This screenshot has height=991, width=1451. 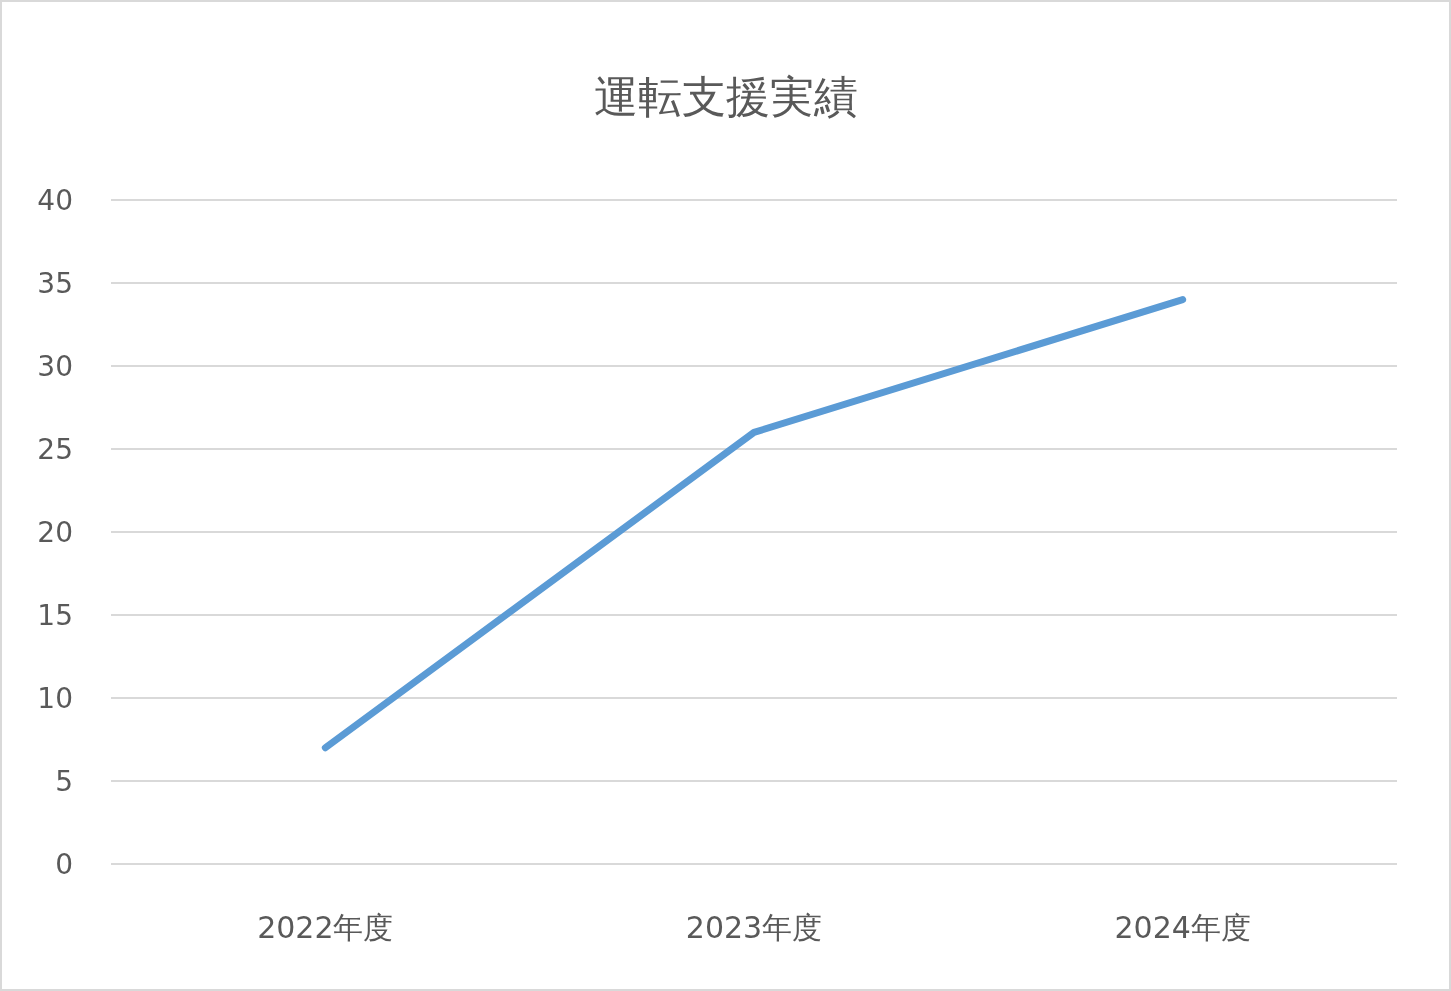 I want to click on y-tick-label: 10, so click(x=55, y=698).